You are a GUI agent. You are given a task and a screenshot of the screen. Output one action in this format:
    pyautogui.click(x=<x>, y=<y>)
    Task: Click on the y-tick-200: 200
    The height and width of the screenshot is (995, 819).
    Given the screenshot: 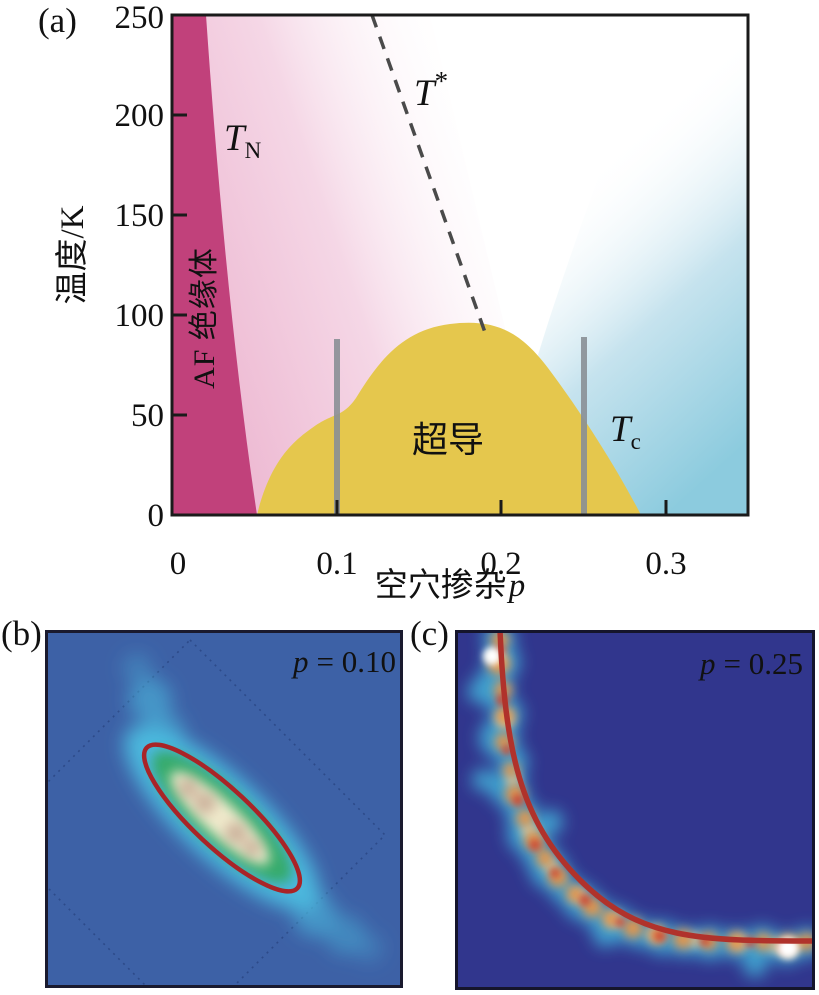 What is the action you would take?
    pyautogui.click(x=140, y=116)
    